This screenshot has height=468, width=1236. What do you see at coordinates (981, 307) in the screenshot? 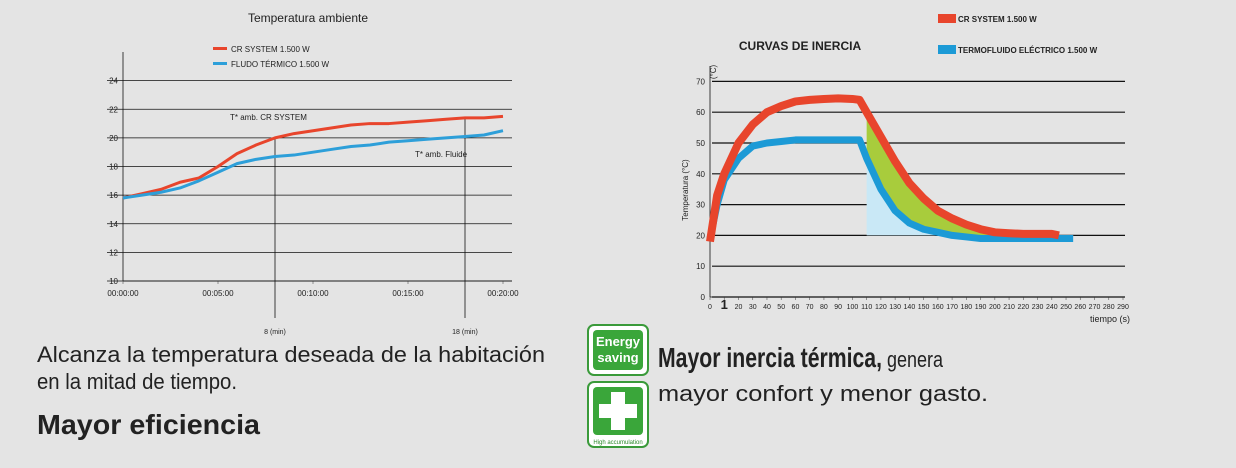
I see `x-tick-label: 190` at bounding box center [981, 307].